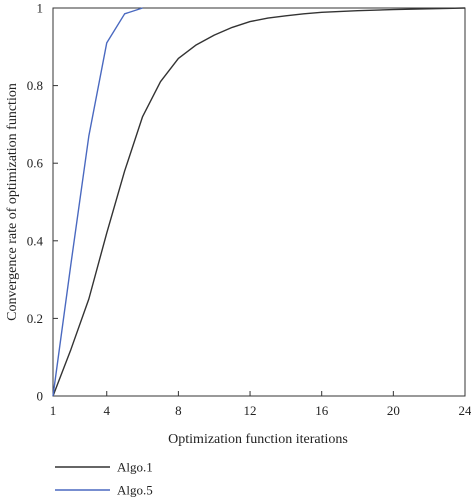 The image size is (471, 500). Describe the element at coordinates (260, 404) in the screenshot. I see `x-axis-ticks: 1 4 8 12 16 20 24` at that location.